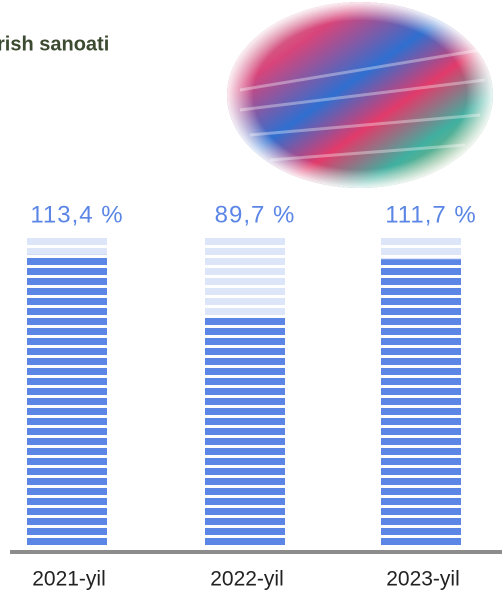  I want to click on x-tick-label: 2022-yil, so click(247, 579).